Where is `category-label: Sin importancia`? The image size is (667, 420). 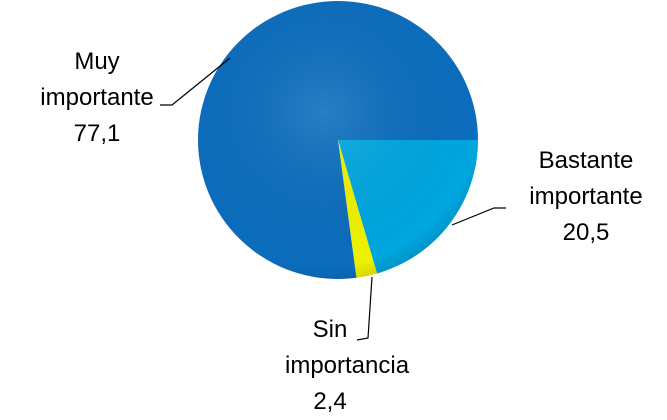
category-label: Sin importancia is located at coordinates (347, 347).